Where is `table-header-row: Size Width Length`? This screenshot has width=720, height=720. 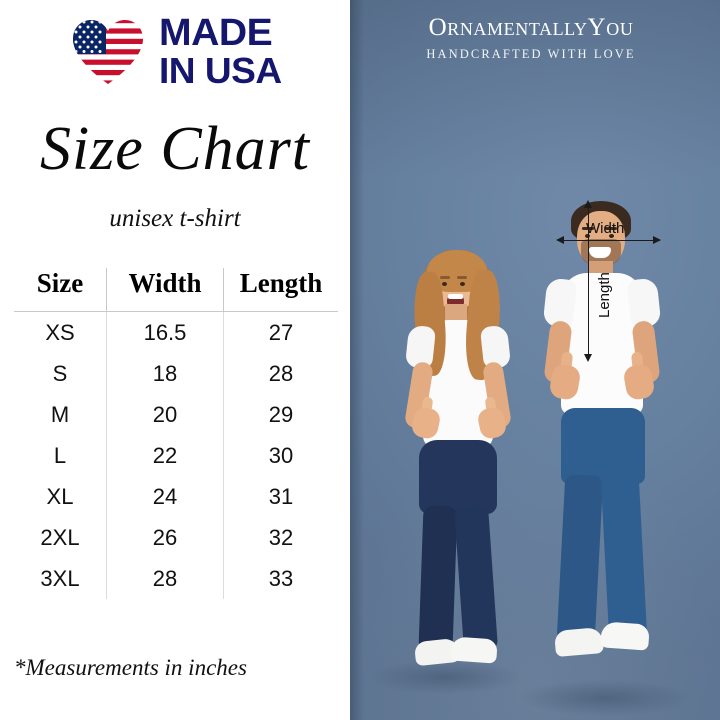
table-header-row: Size Width Length is located at coordinates (176, 290).